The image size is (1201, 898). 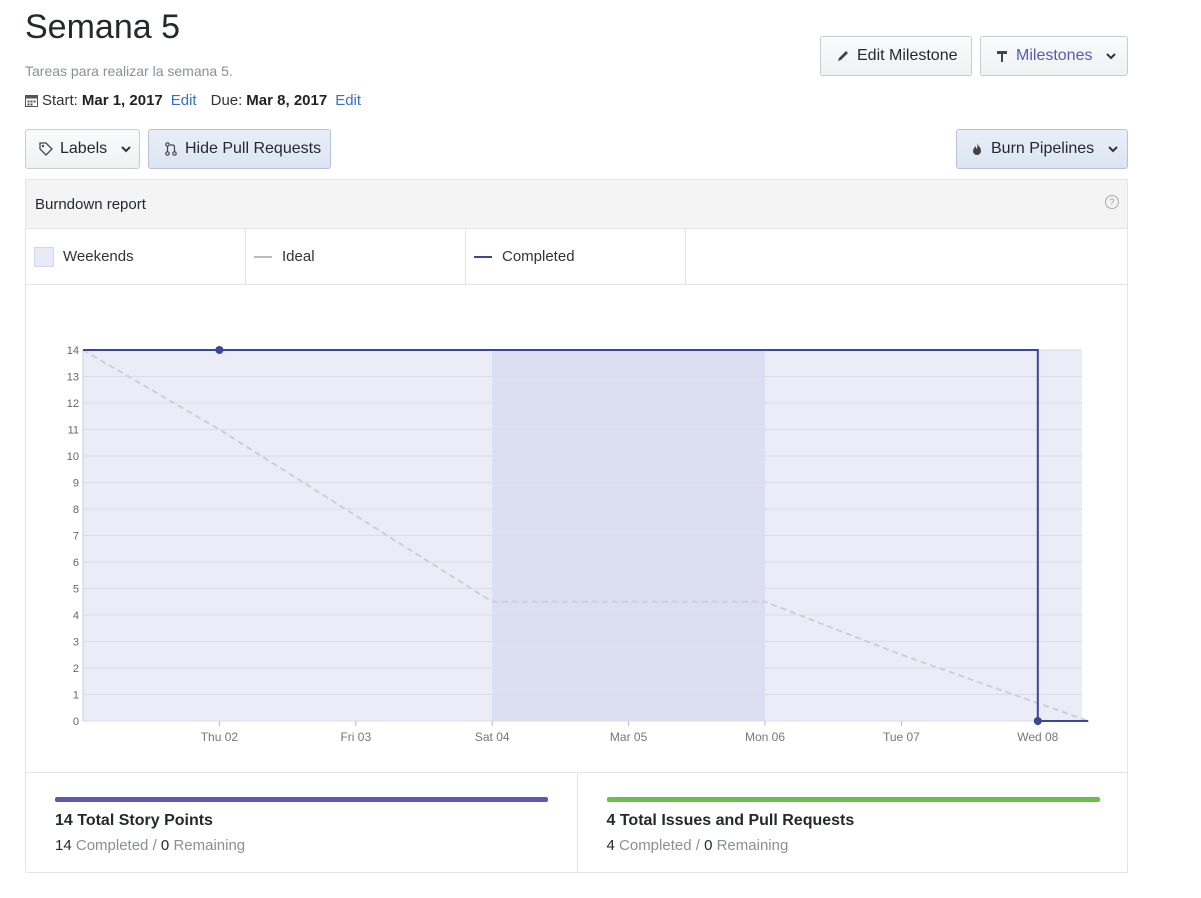 What do you see at coordinates (901, 737) in the screenshot?
I see `x-tick-label: Tue 07` at bounding box center [901, 737].